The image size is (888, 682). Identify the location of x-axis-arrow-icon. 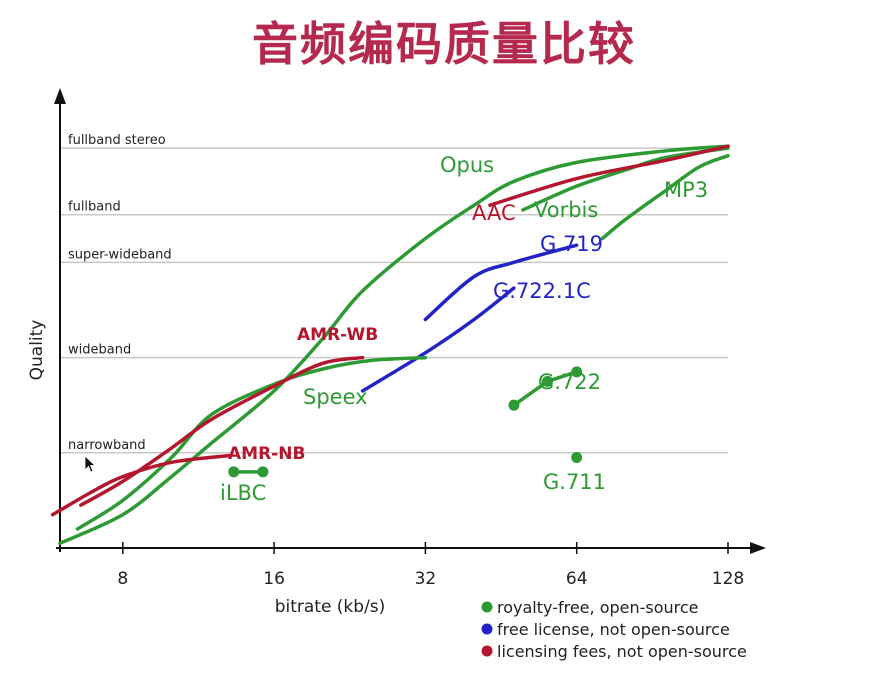
(758, 548).